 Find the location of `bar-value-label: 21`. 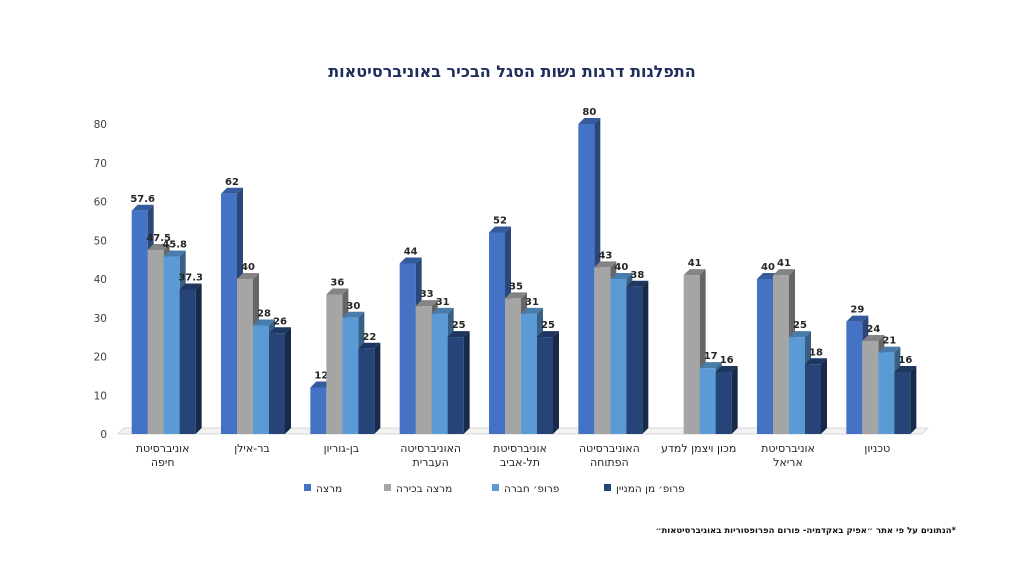

bar-value-label: 21 is located at coordinates (889, 341).